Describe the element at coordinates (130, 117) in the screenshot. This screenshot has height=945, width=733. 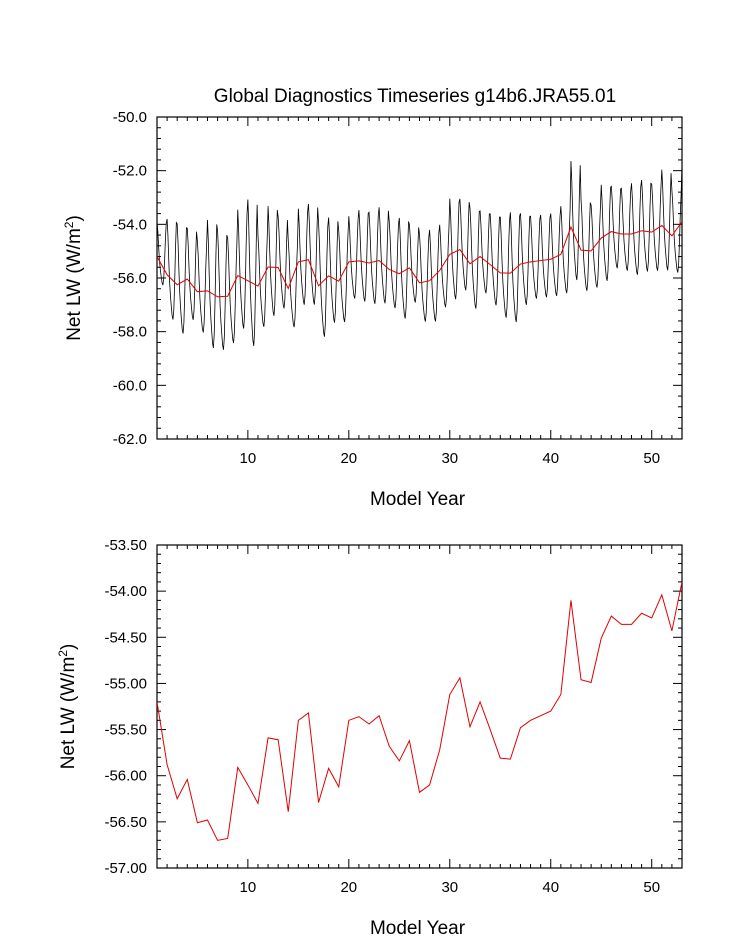
I see `y-tick-label: -50.0` at that location.